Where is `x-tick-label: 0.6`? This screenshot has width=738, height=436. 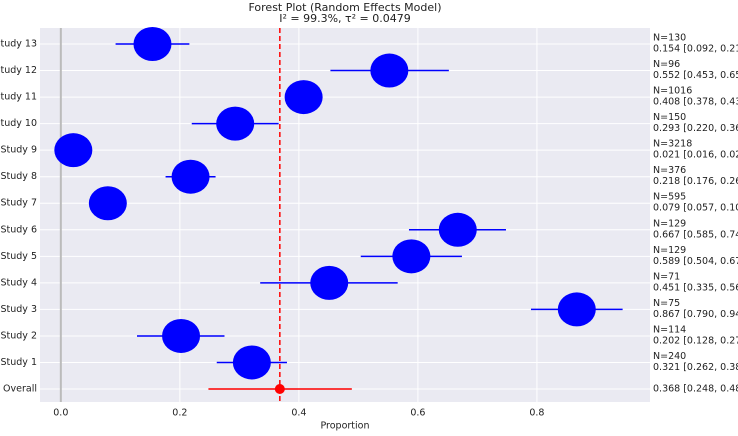
x-tick-label: 0.6 is located at coordinates (417, 413).